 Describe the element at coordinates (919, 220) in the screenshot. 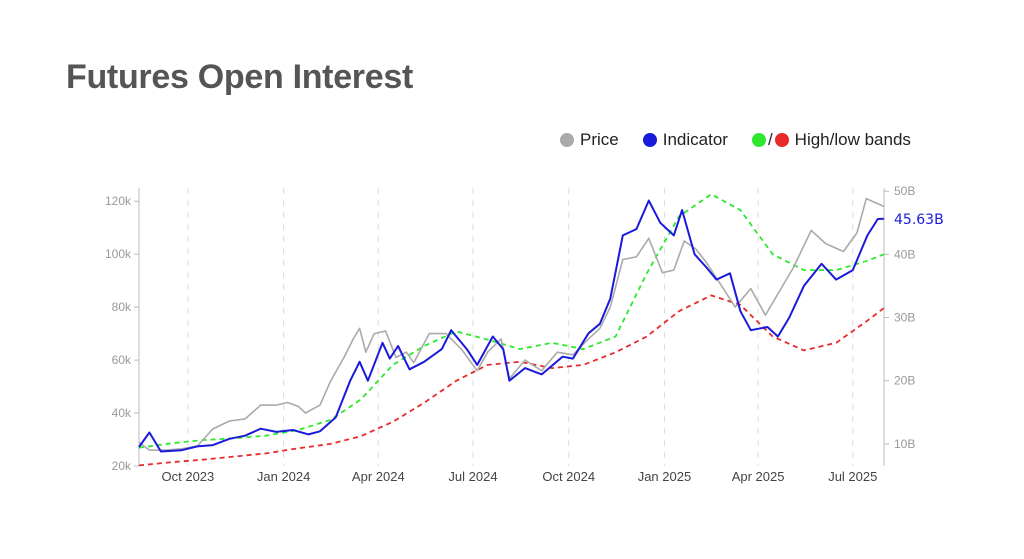

I see `indicator-last-value-label: 45.63B` at that location.